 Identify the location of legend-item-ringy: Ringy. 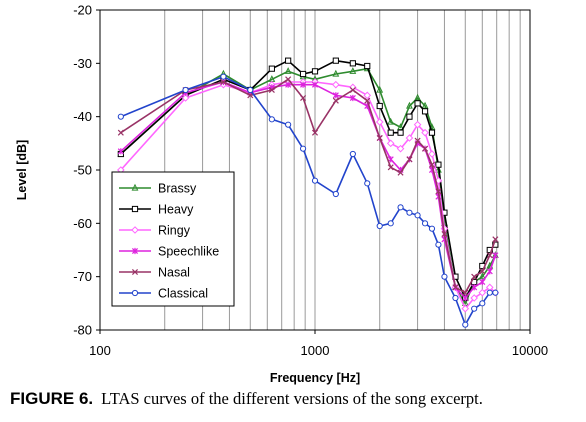
(155, 231).